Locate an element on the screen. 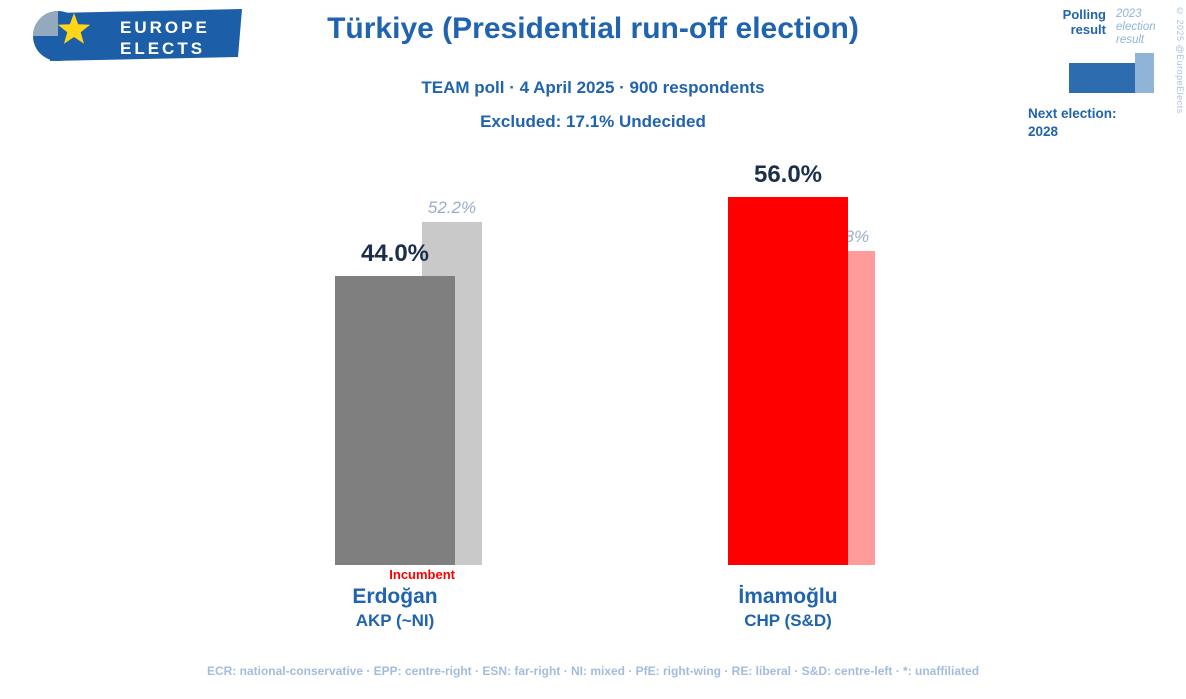 This screenshot has width=1186, height=699. candidate-group: 56.0% 47.8% İmamoğlu CHP (S&D) is located at coordinates (803, 387).